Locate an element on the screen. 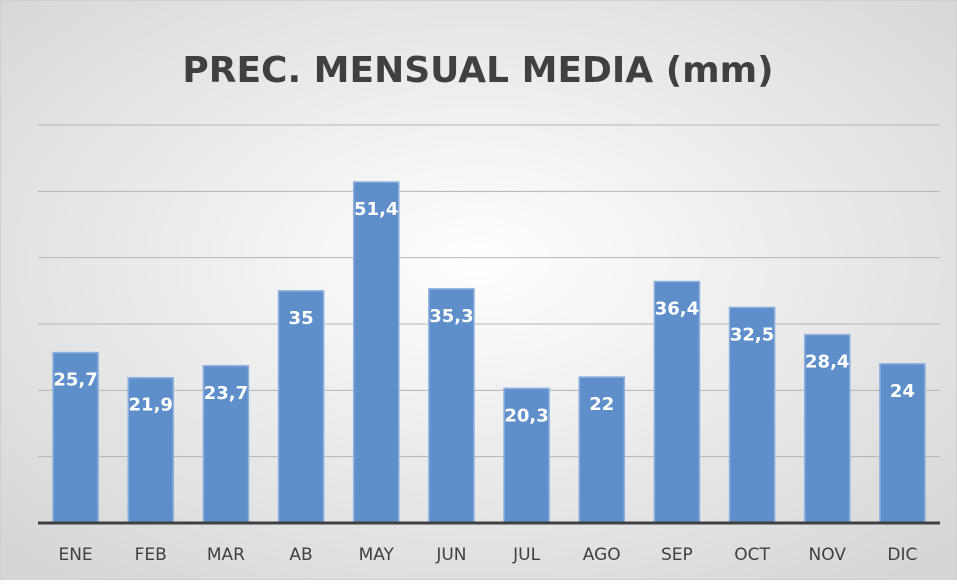 The width and height of the screenshot is (957, 584). x-tick-label: AB is located at coordinates (300, 555).